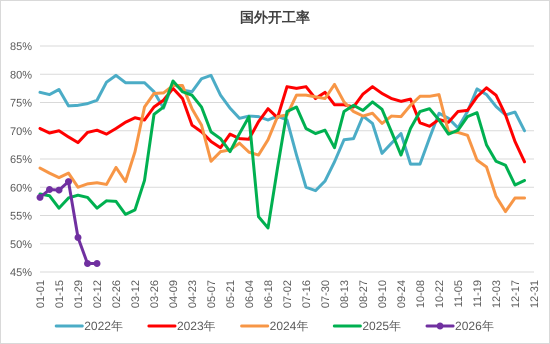 The width and height of the screenshot is (550, 344). Describe the element at coordinates (21, 104) in the screenshot. I see `y-tick-label: 75%` at that location.